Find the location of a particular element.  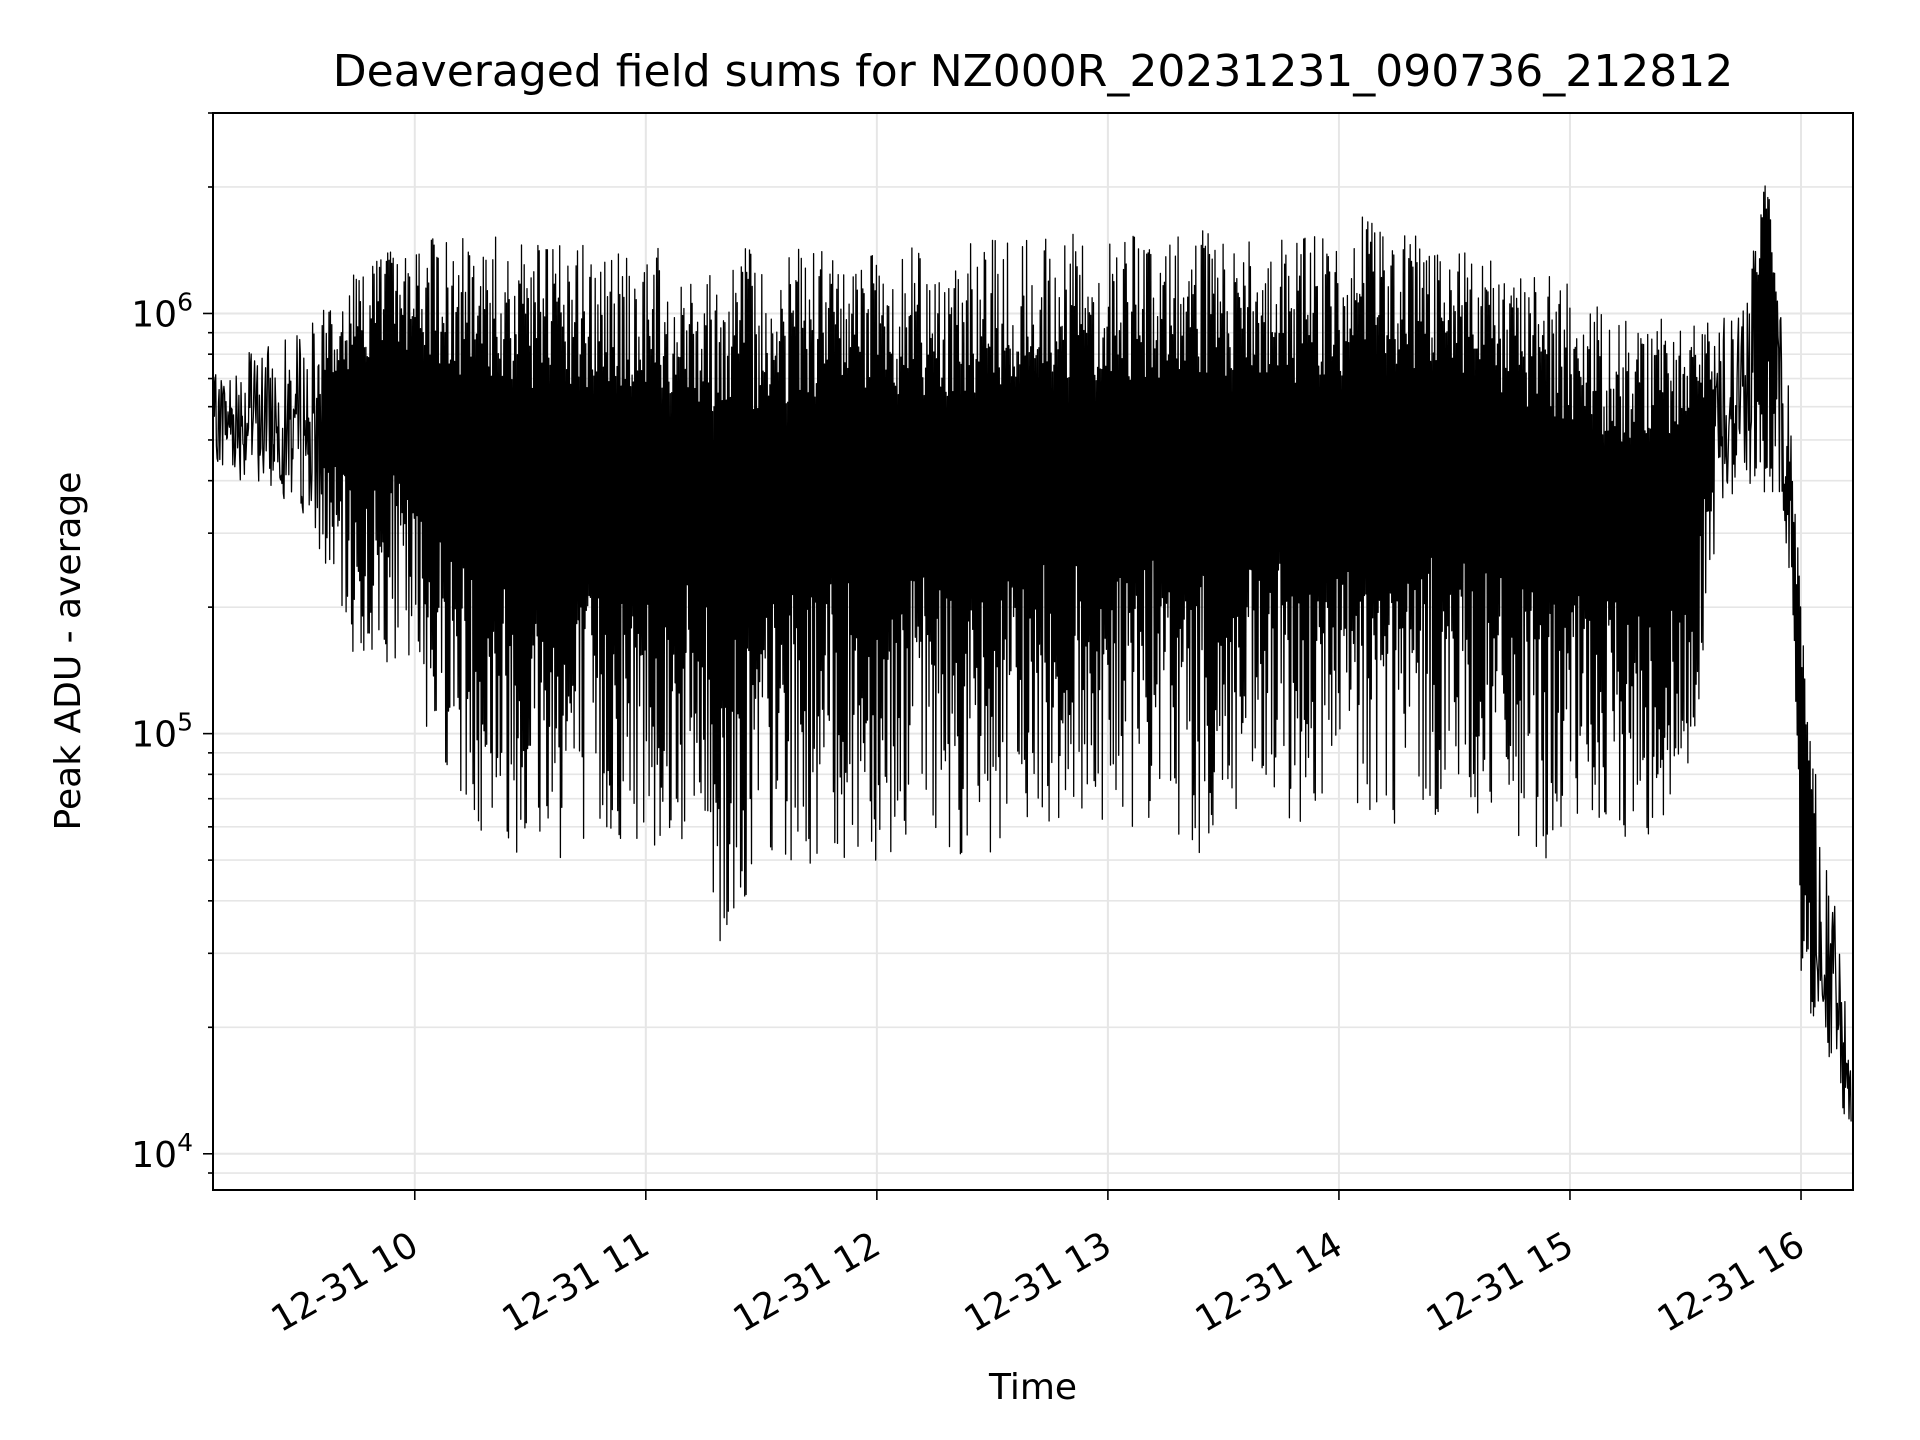

y-tick-label: 10⁴ is located at coordinates (162, 1152).